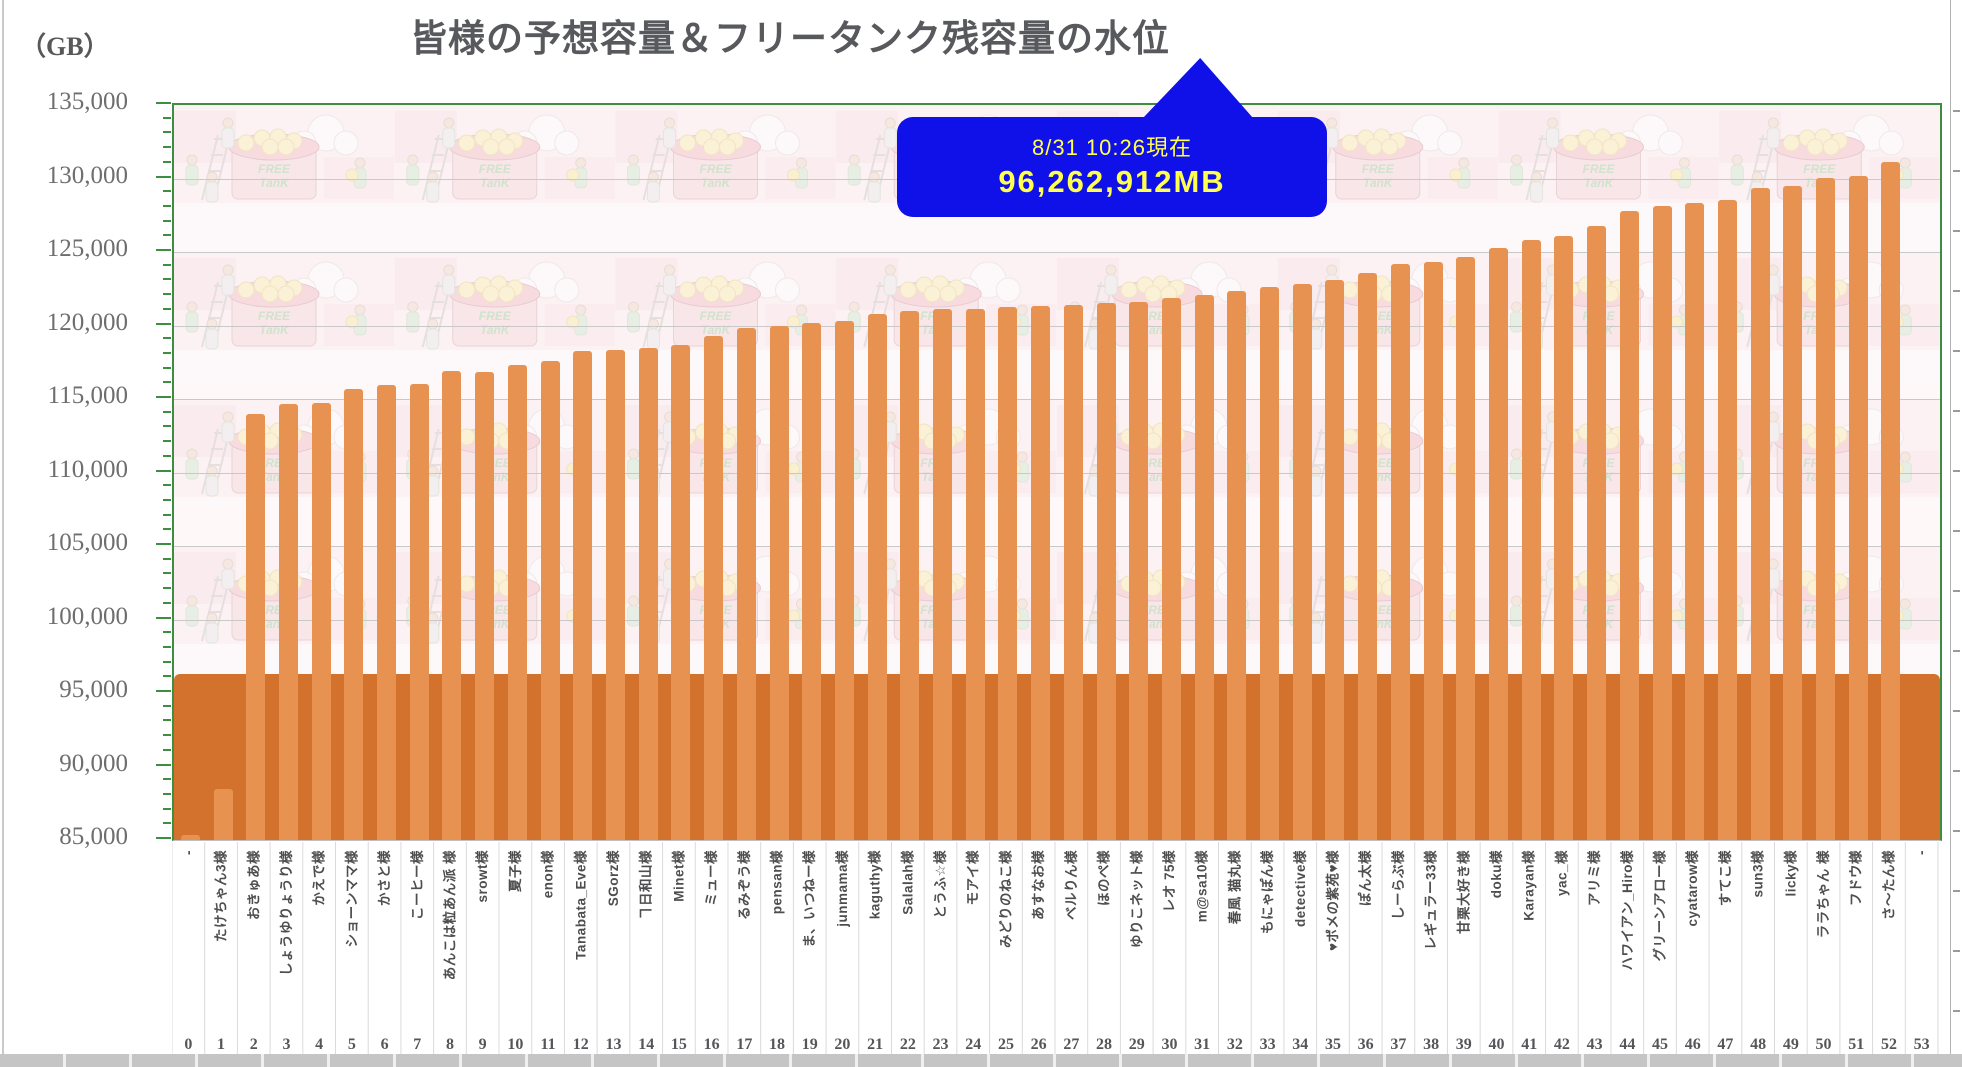 This screenshot has width=1962, height=1067. Describe the element at coordinates (1725, 878) in the screenshot. I see `x-axis-name-label: すてこ様` at that location.